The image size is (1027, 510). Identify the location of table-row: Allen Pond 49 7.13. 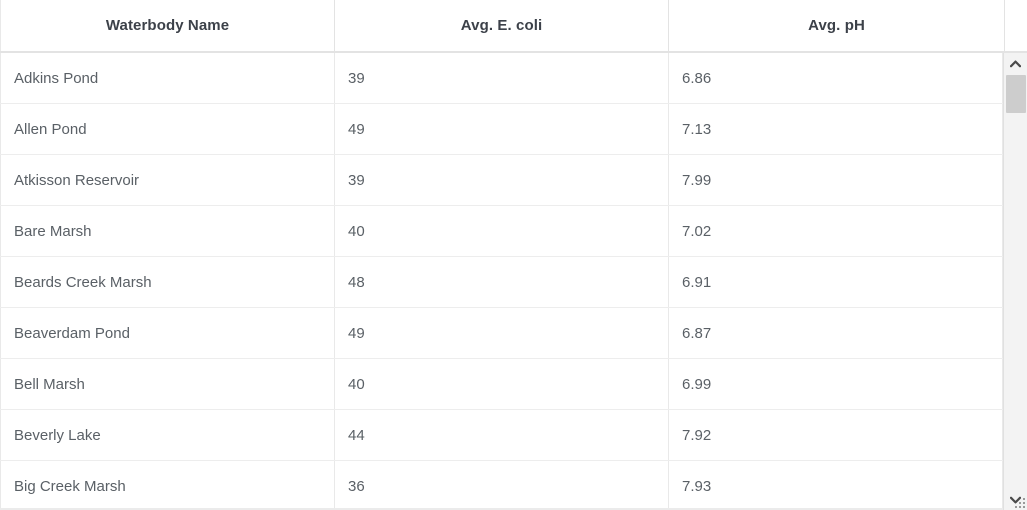
(501, 129).